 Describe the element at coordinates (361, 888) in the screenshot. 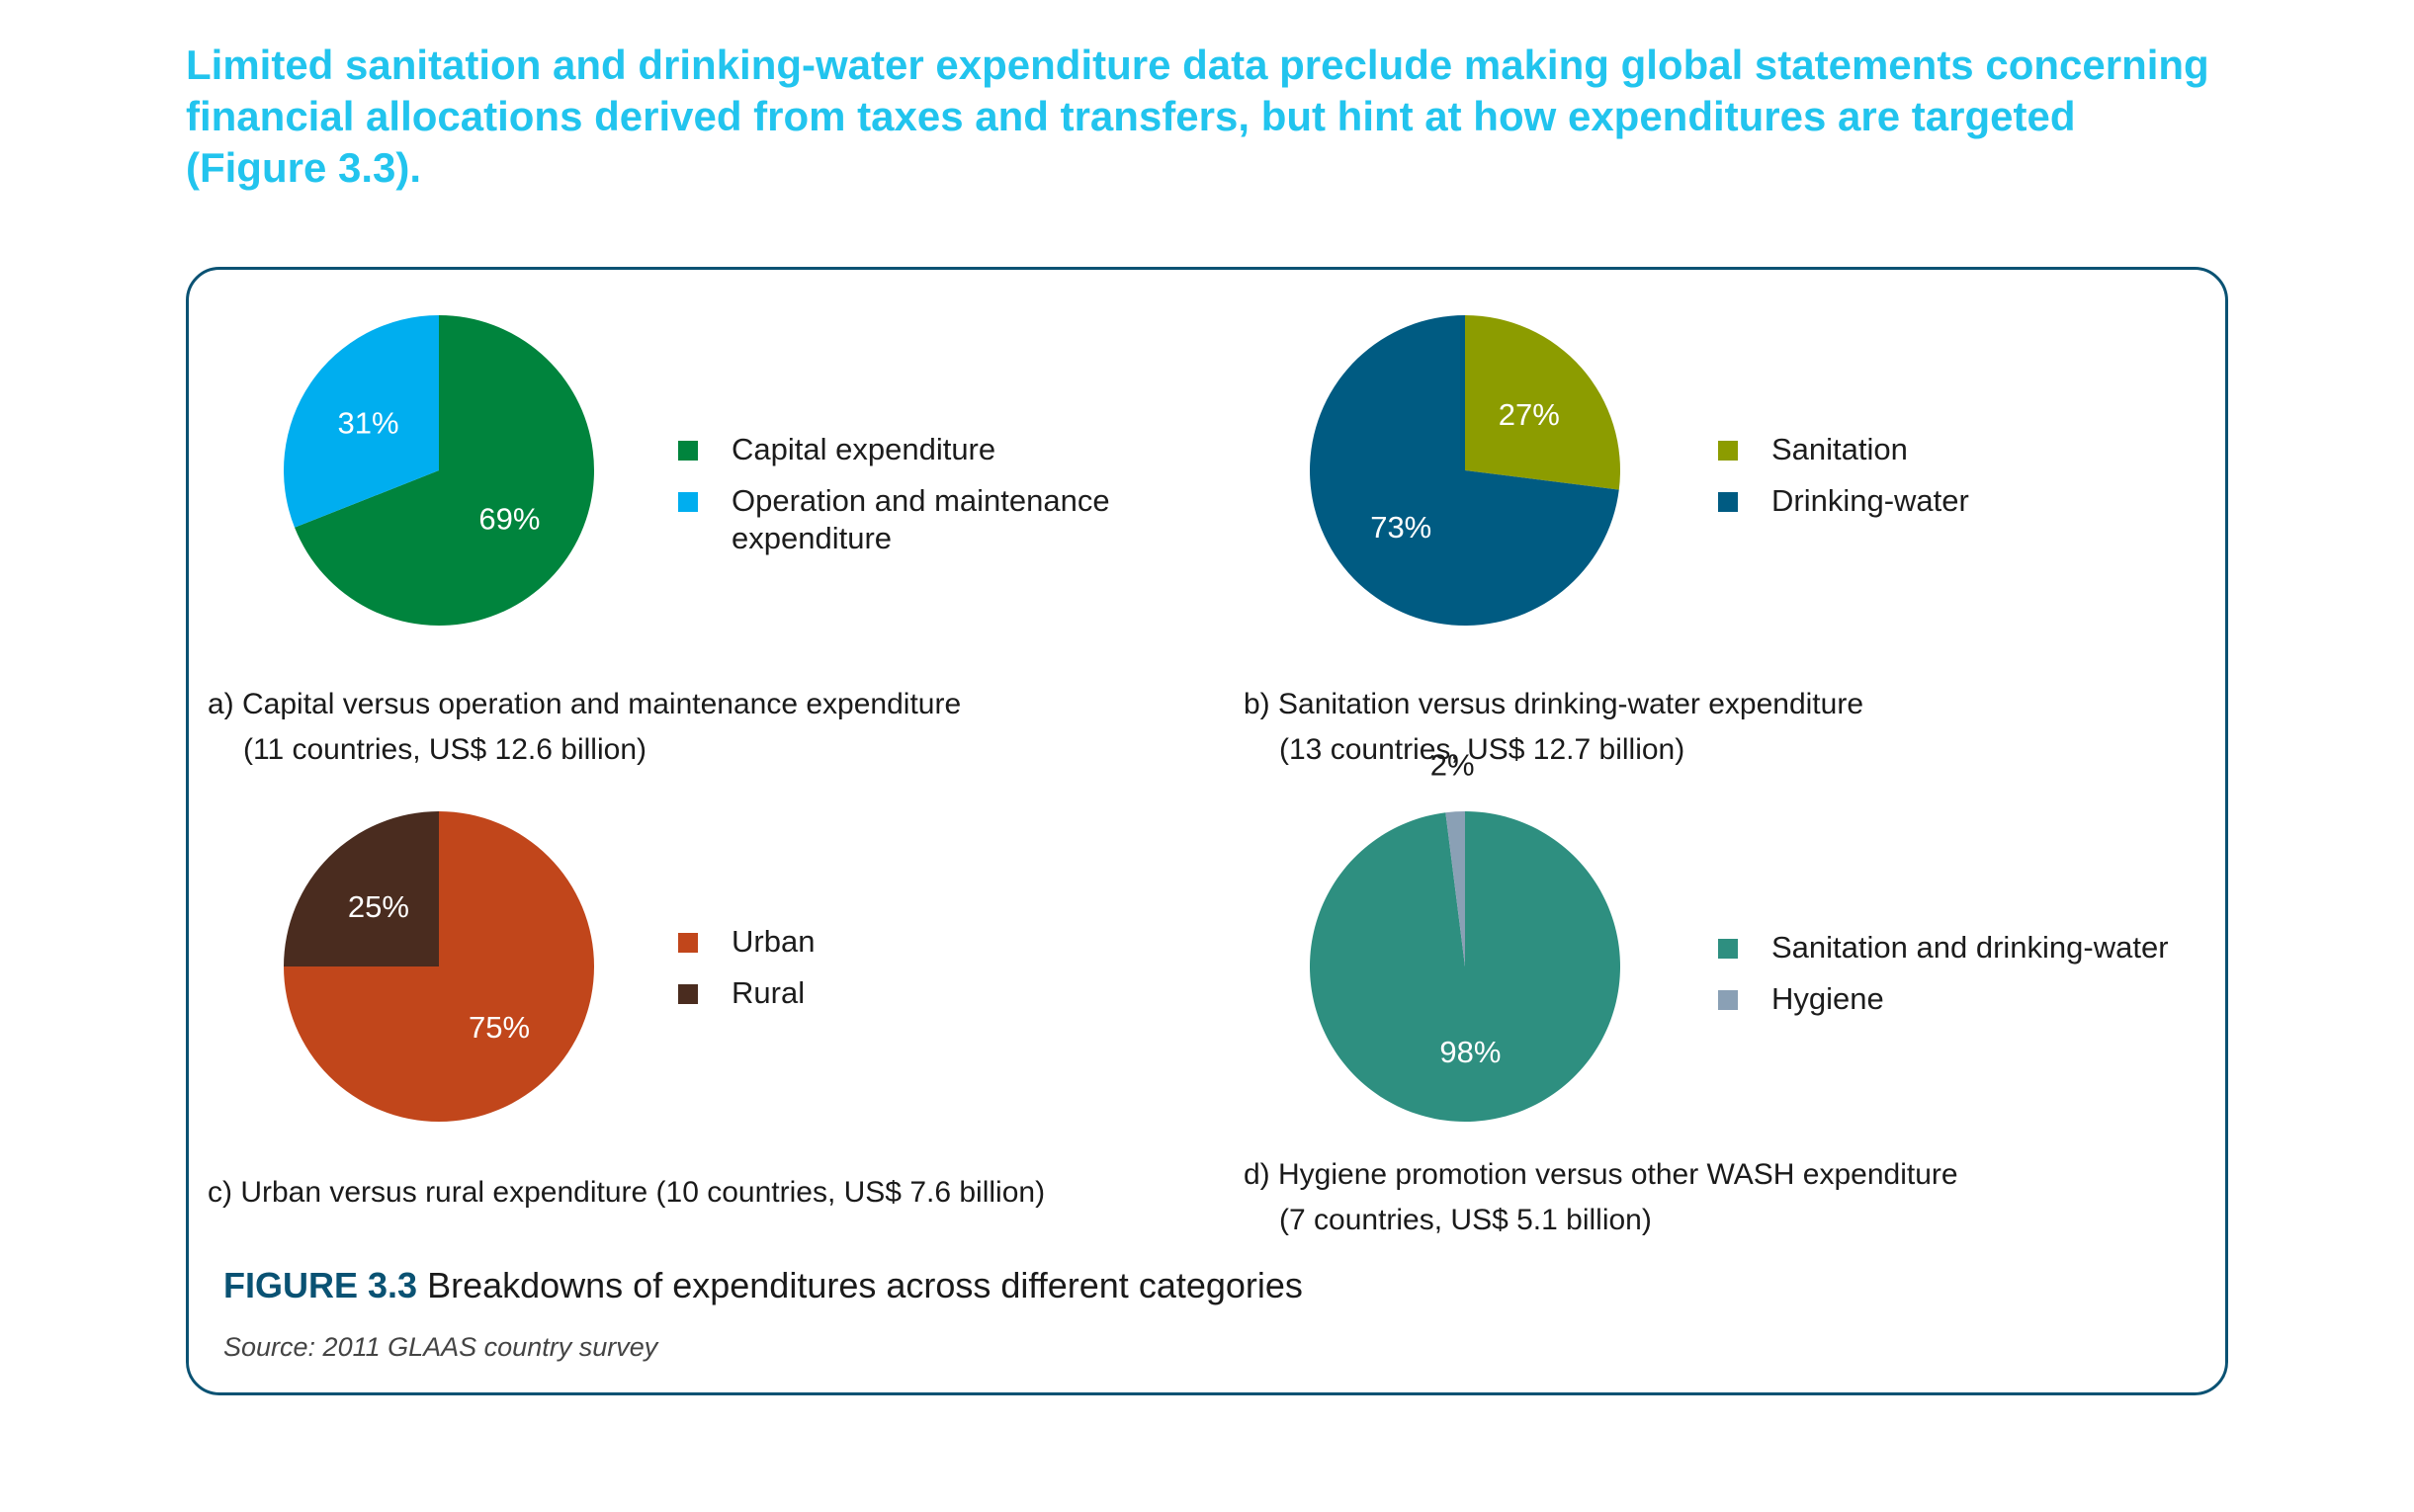

I see `pie-slice-rural` at that location.